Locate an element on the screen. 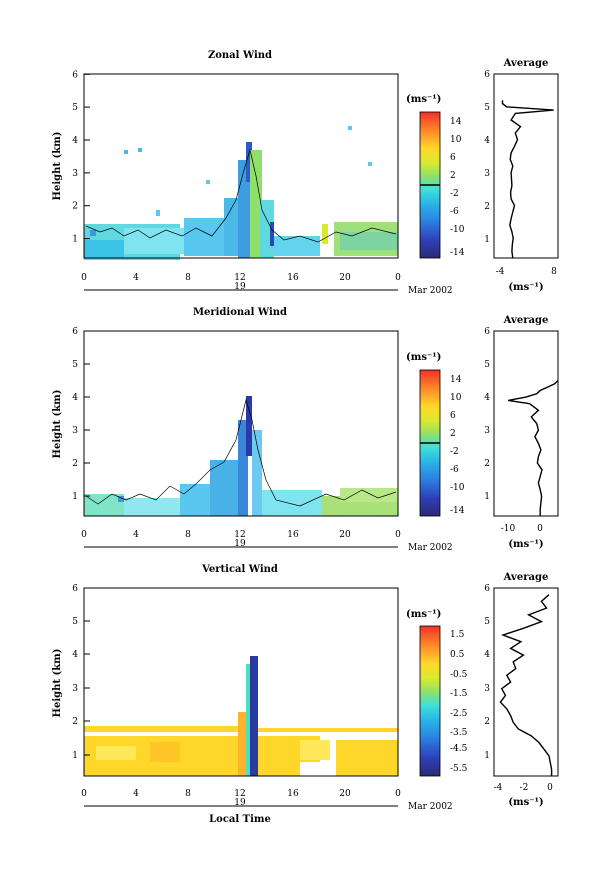 The height and width of the screenshot is (873, 610). panel-title: Vertical Wind is located at coordinates (239, 569).